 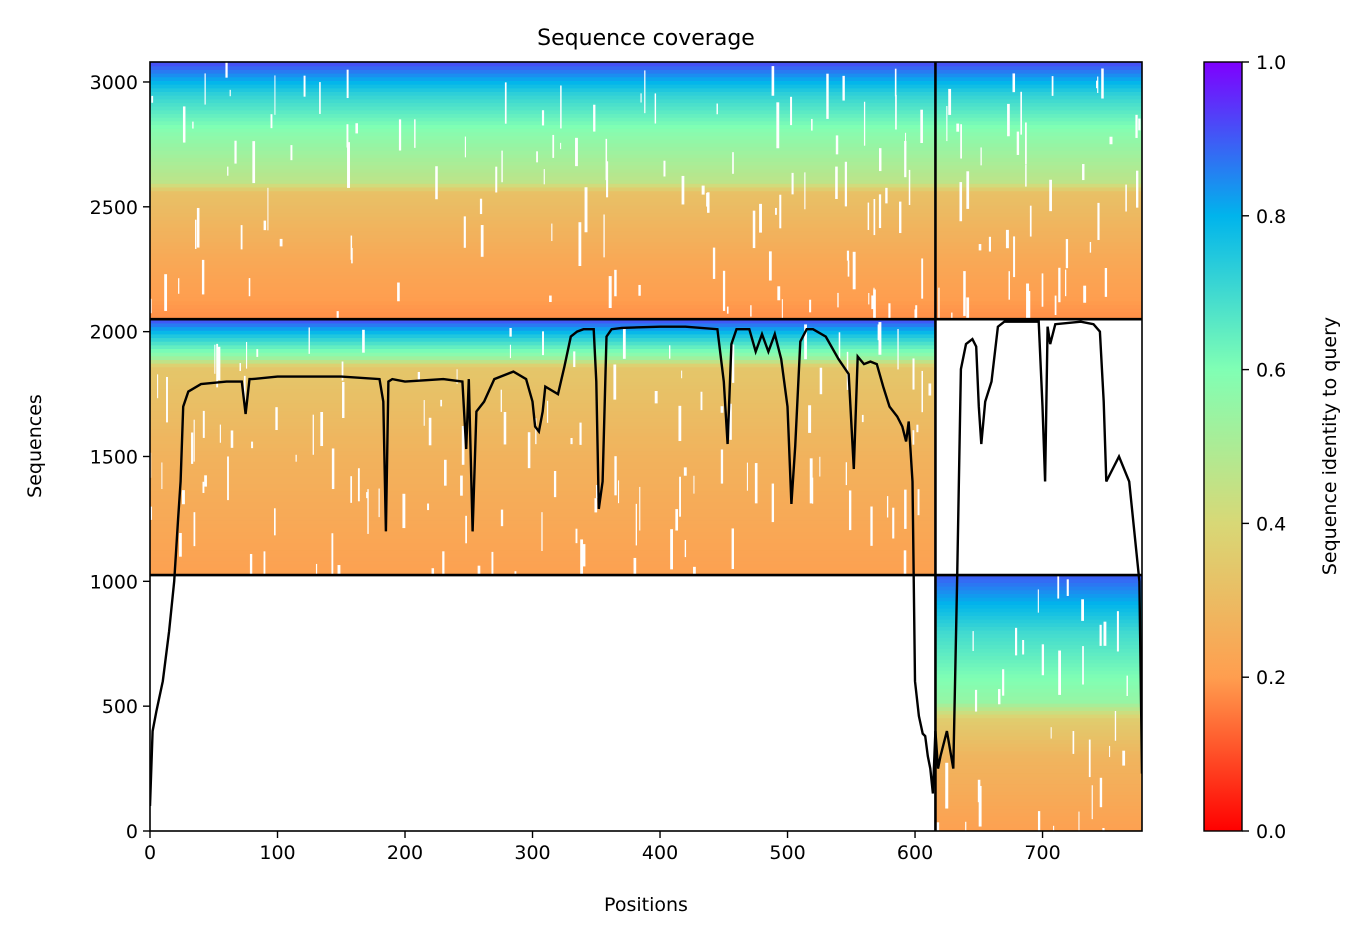 I want to click on x-axis-label: Positions, so click(x=646, y=905).